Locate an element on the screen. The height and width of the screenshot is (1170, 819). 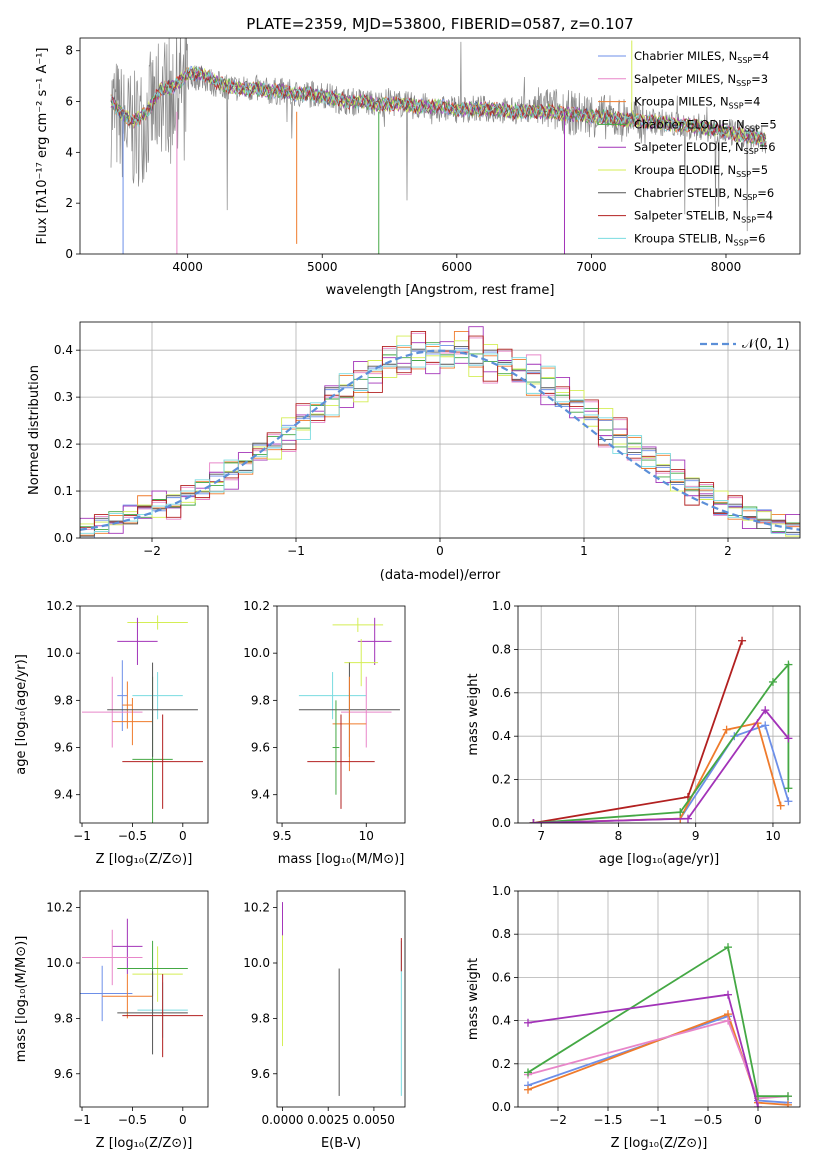
mass-vs-Z-xtick-label: −0.5 is located at coordinates (132, 1120).